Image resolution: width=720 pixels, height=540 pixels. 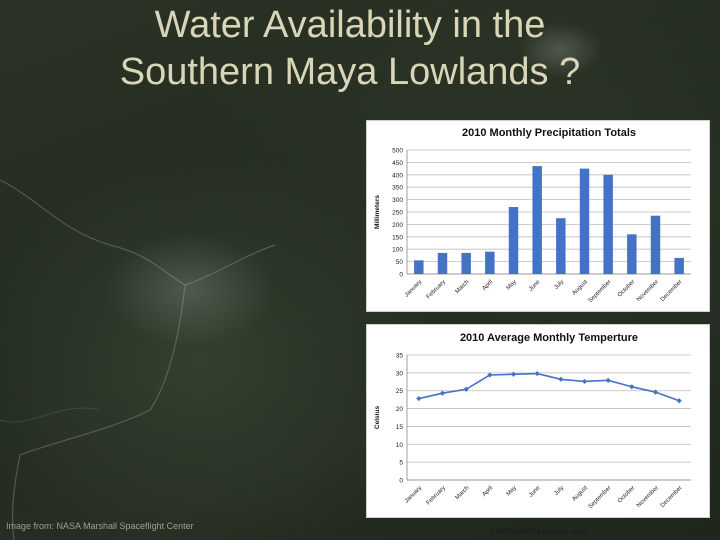 I want to click on series-line, so click(x=549, y=387).